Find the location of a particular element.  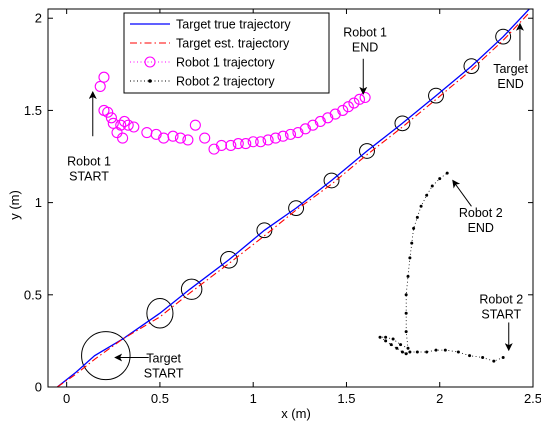

legend-entry-label: Target est. trajectory is located at coordinates (233, 44).